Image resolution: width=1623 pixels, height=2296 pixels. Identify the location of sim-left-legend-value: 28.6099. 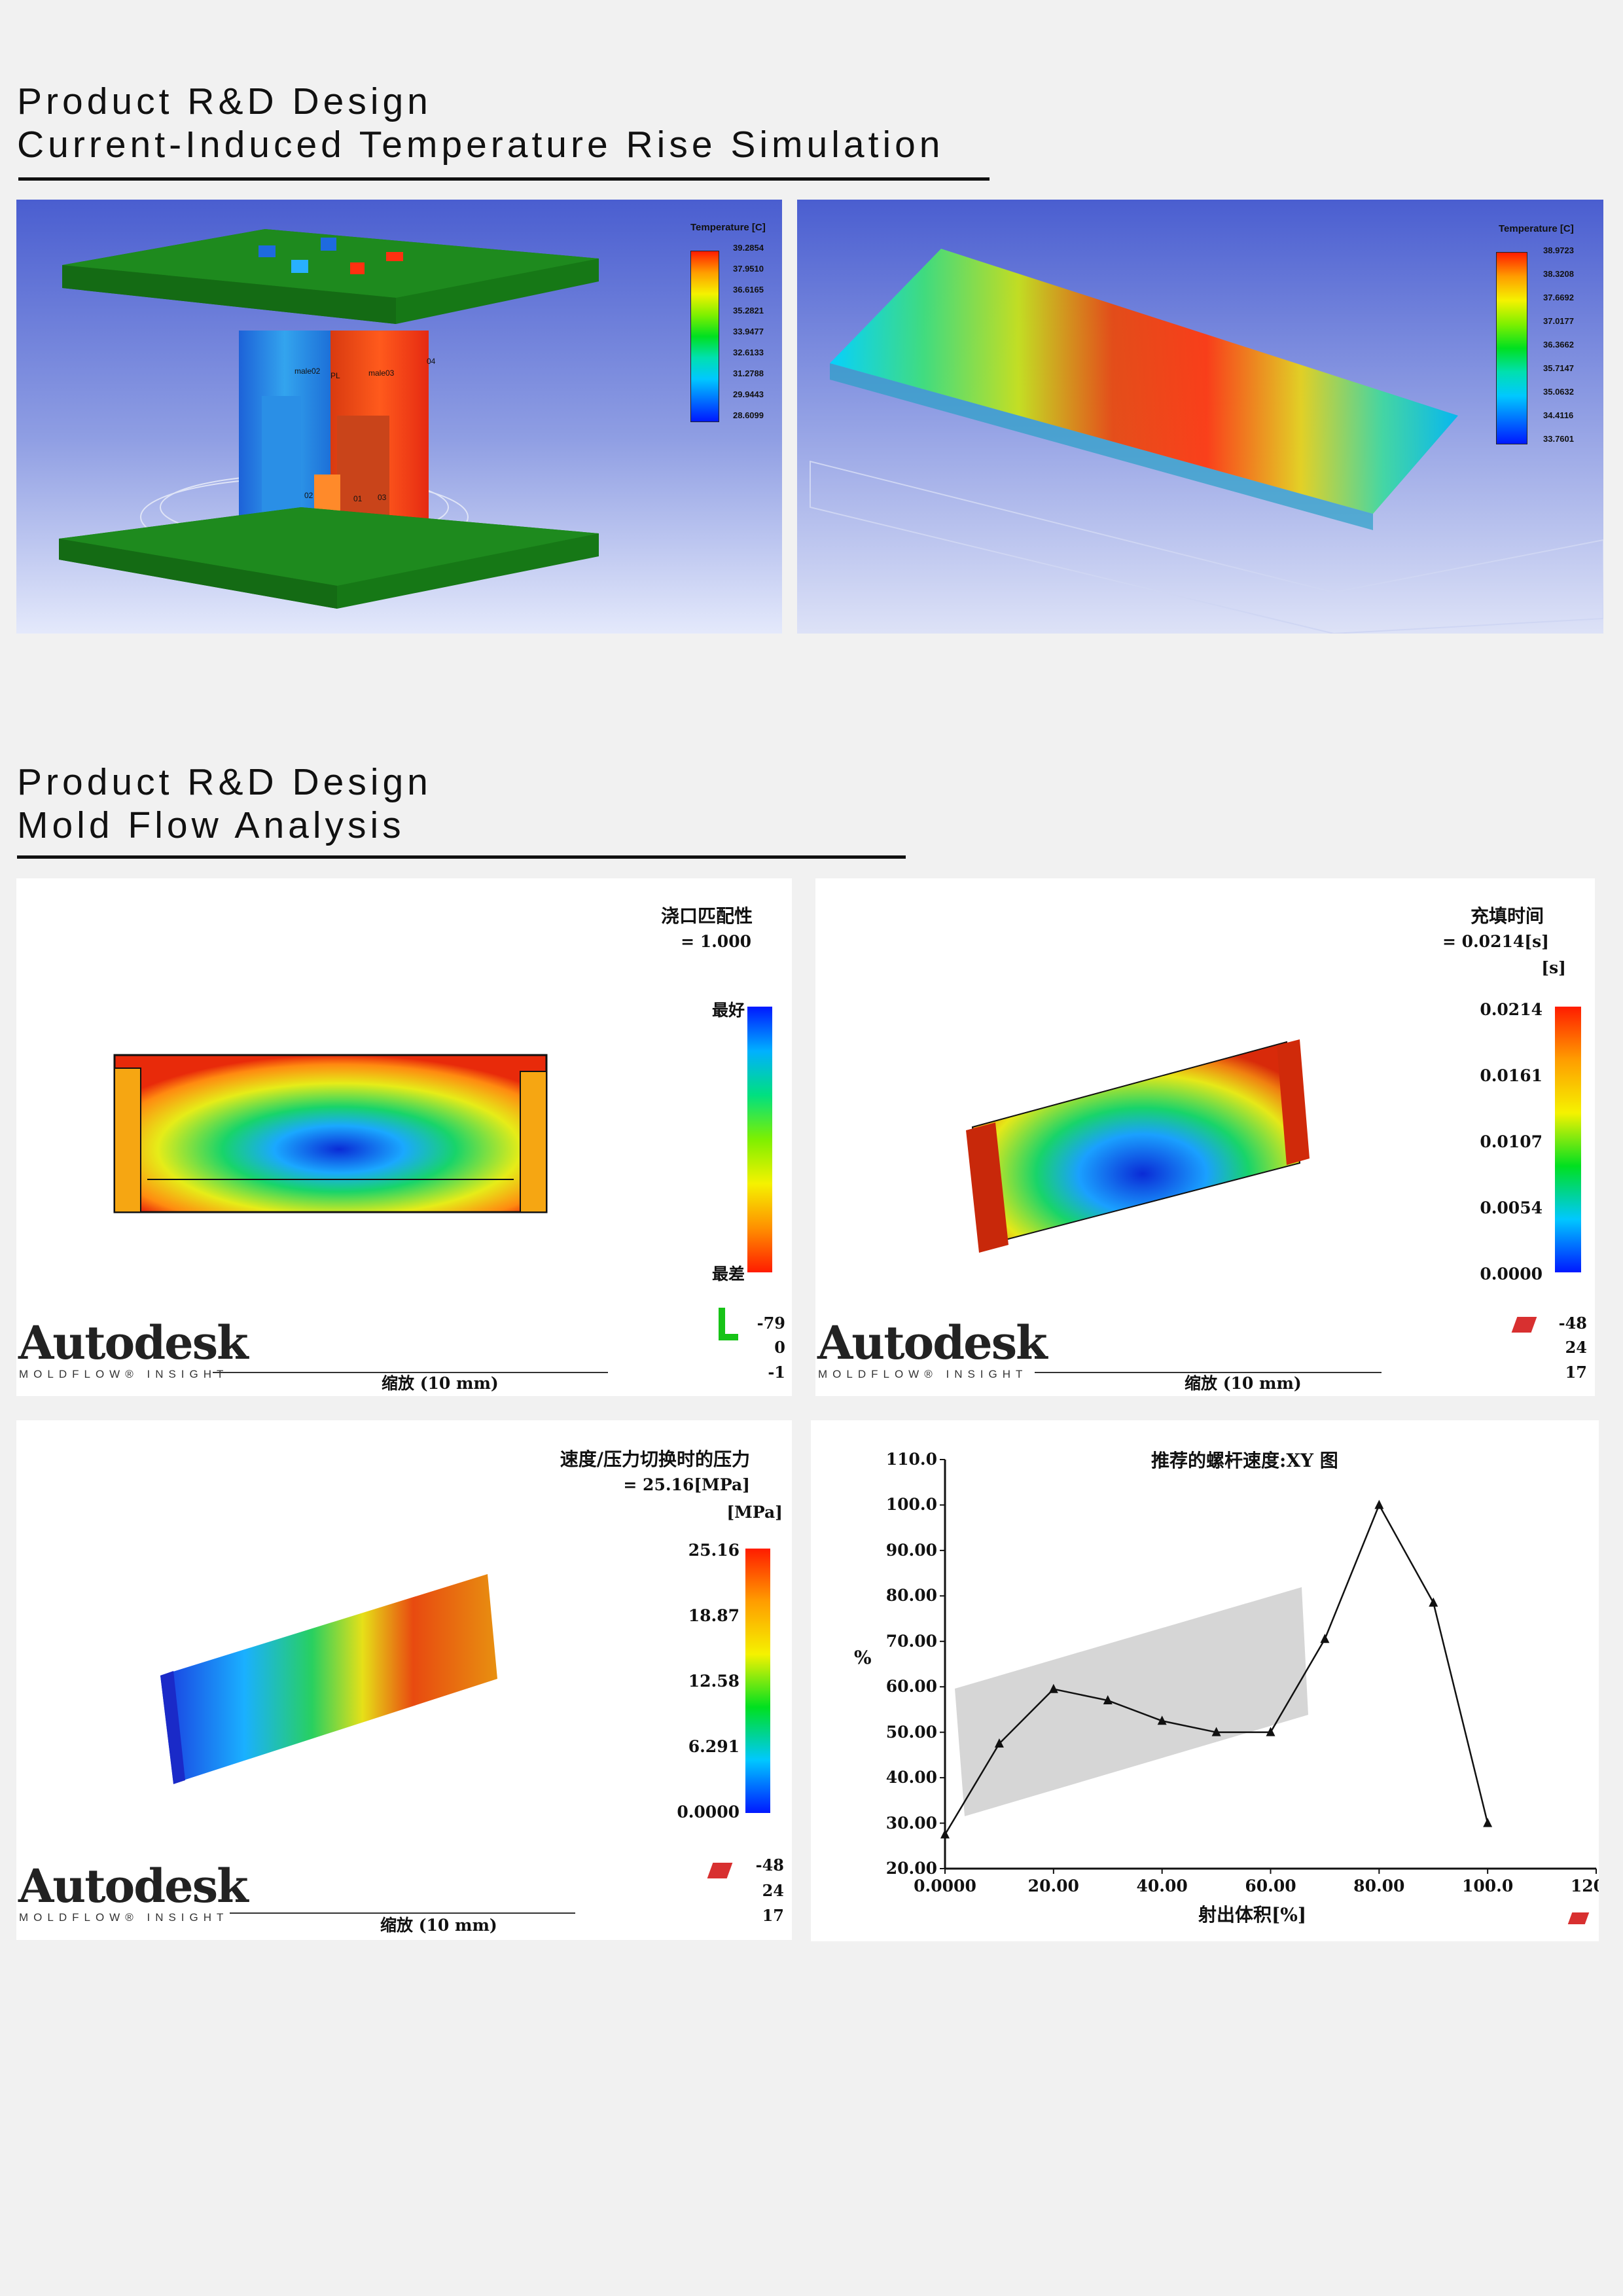
(749, 415).